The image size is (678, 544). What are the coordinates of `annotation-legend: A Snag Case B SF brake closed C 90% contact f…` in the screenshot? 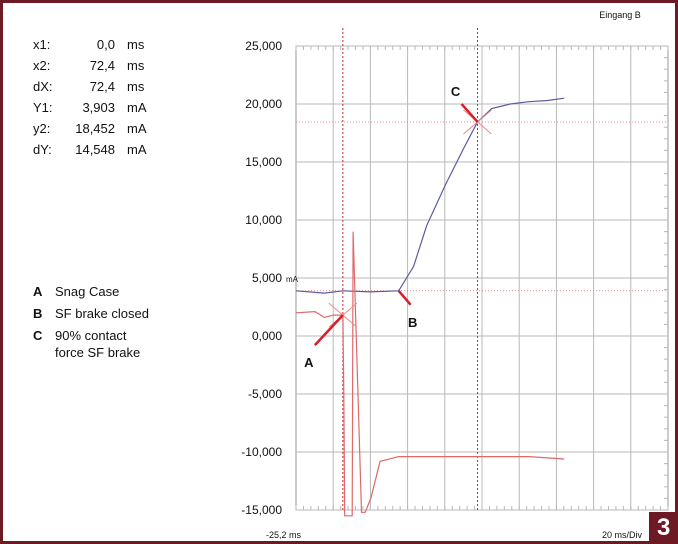 It's located at (94, 324).